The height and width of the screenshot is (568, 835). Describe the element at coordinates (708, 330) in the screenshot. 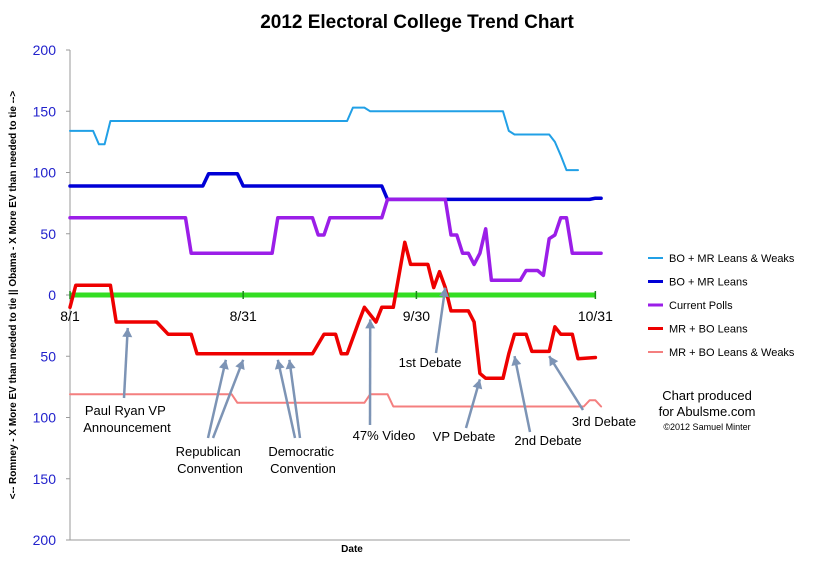

I see `legend-label: MR + BO Leans` at that location.